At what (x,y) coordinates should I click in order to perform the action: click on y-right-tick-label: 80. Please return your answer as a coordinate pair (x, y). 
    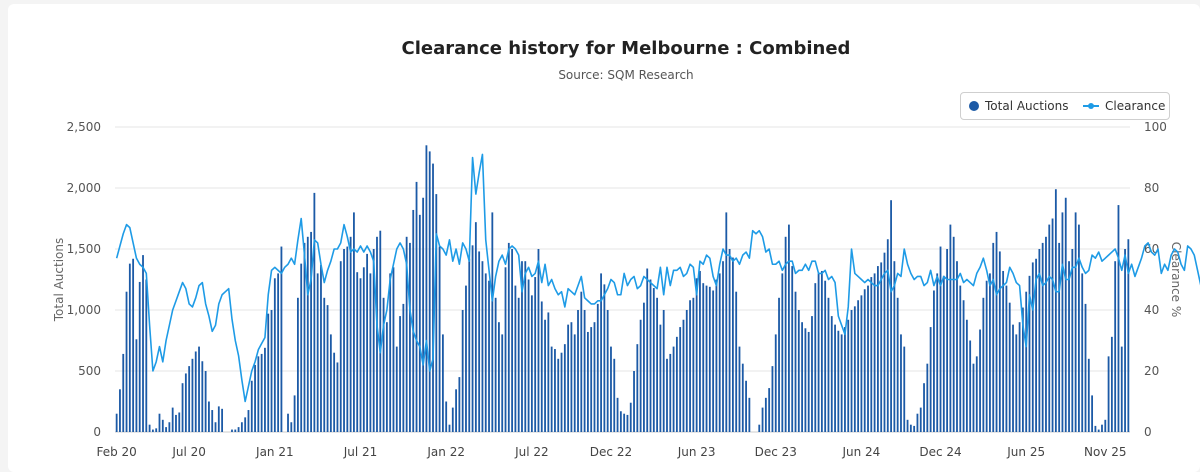
    Looking at the image, I should click on (1151, 188).